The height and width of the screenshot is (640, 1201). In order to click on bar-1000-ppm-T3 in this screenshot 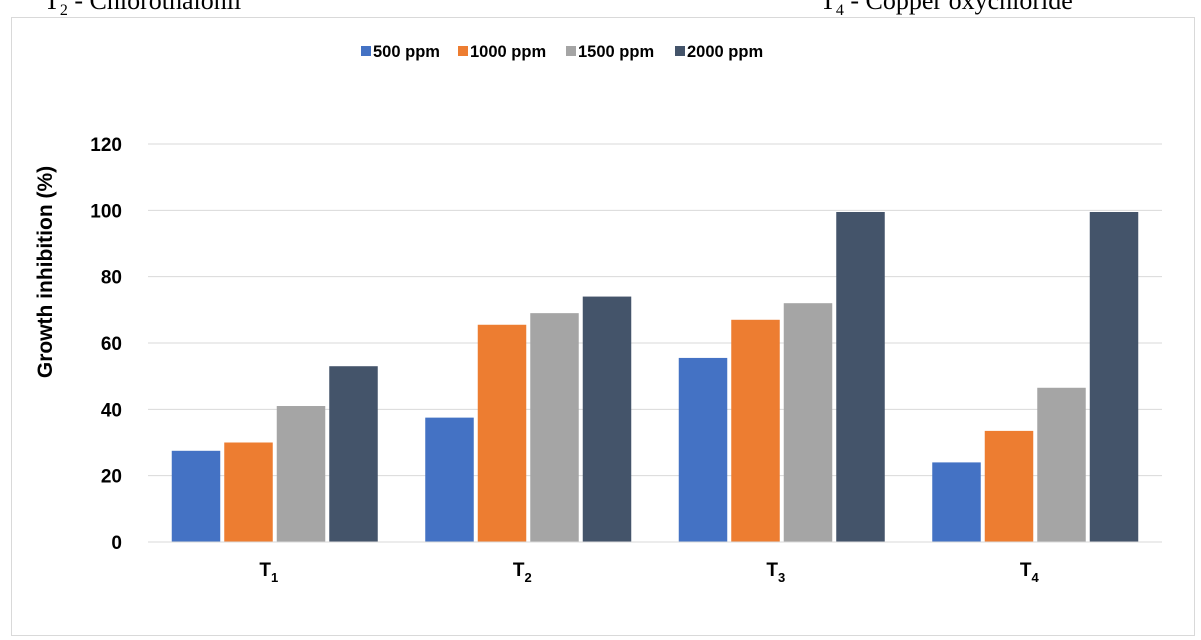, I will do `click(755, 430)`.